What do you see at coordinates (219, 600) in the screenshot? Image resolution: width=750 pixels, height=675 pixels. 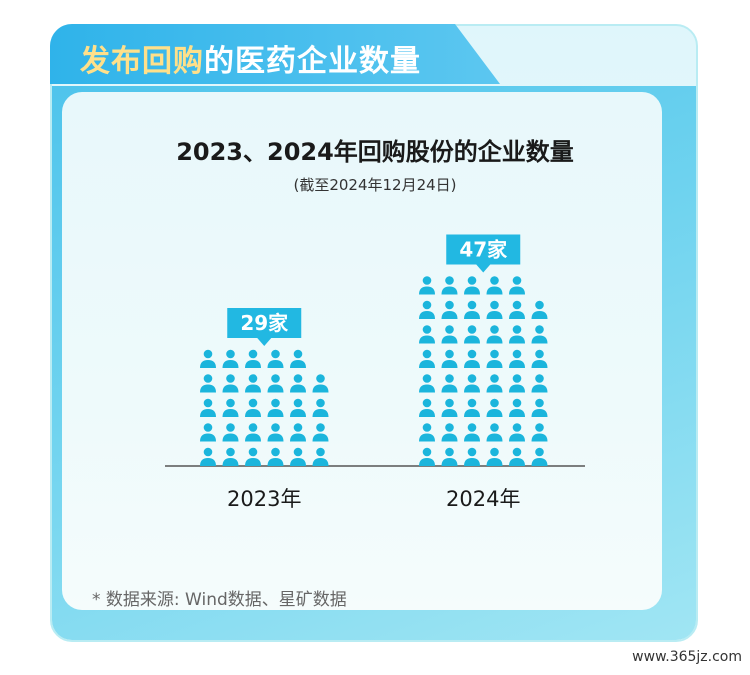 I see `source-note: * 数据来源: Wind数据、星矿数据` at bounding box center [219, 600].